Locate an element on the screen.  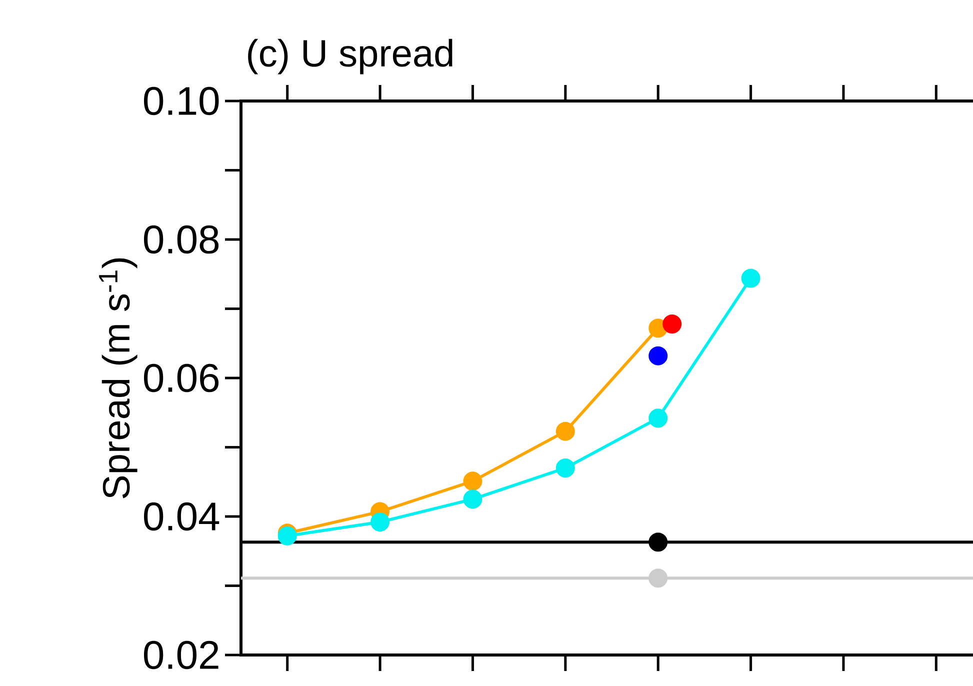
y-tick-label: 0.10 is located at coordinates (181, 101).